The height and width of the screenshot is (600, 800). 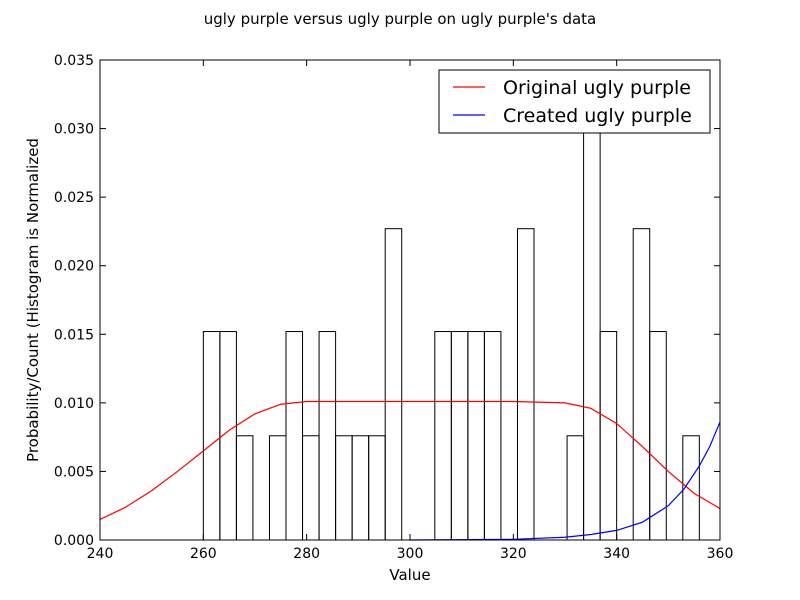 I want to click on x-tick-label: 260, so click(x=203, y=554).